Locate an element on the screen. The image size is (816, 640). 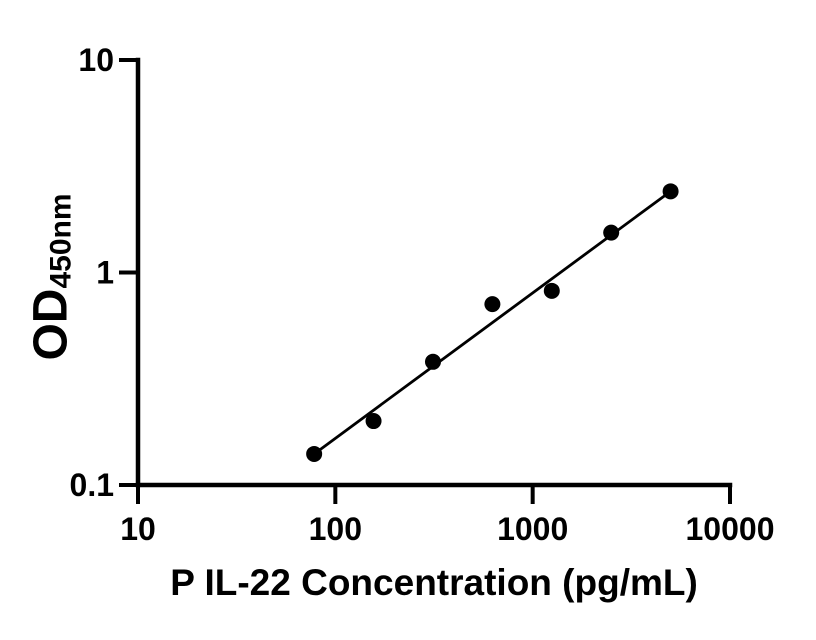
x-tick-label: 1000 is located at coordinates (532, 529).